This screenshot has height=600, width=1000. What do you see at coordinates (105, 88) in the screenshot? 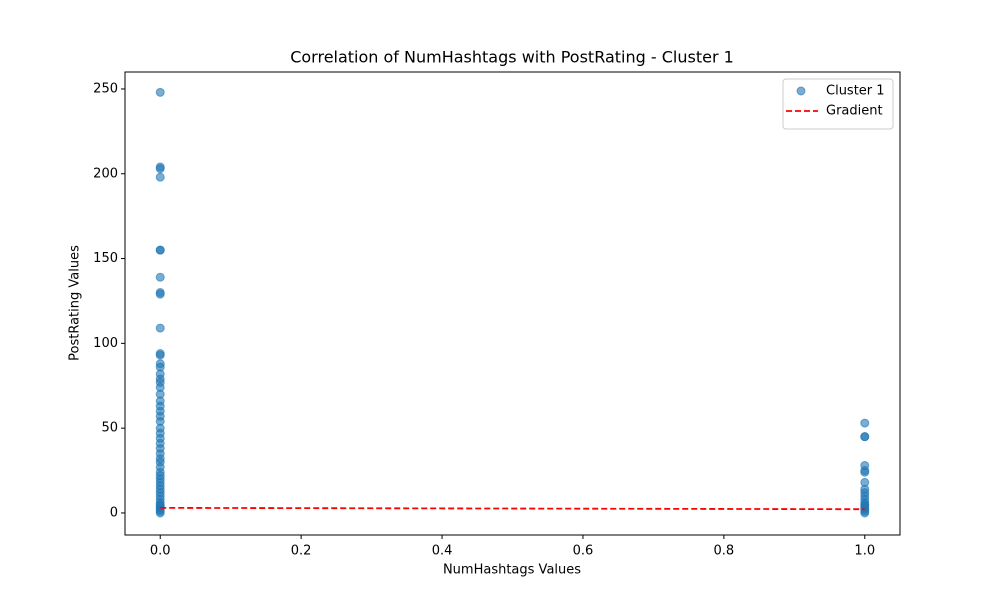
I see `y-tick-label: 250` at bounding box center [105, 88].